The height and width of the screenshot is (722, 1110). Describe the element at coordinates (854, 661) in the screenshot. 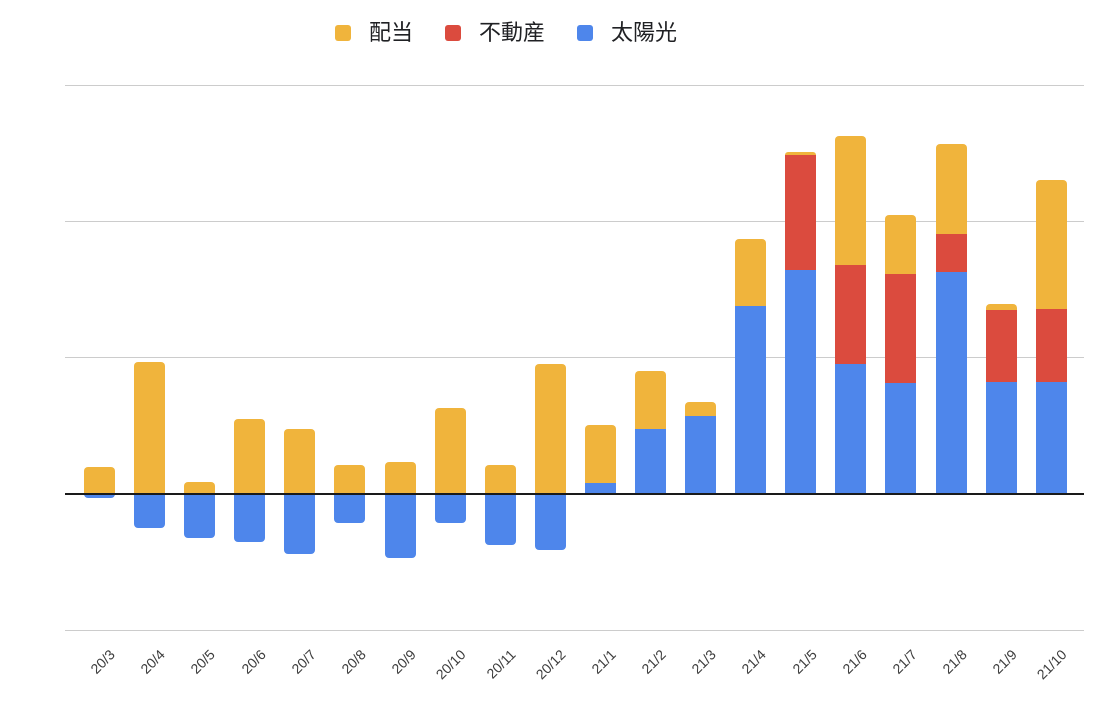

I see `x-axis-label-21/6: 21/6` at that location.